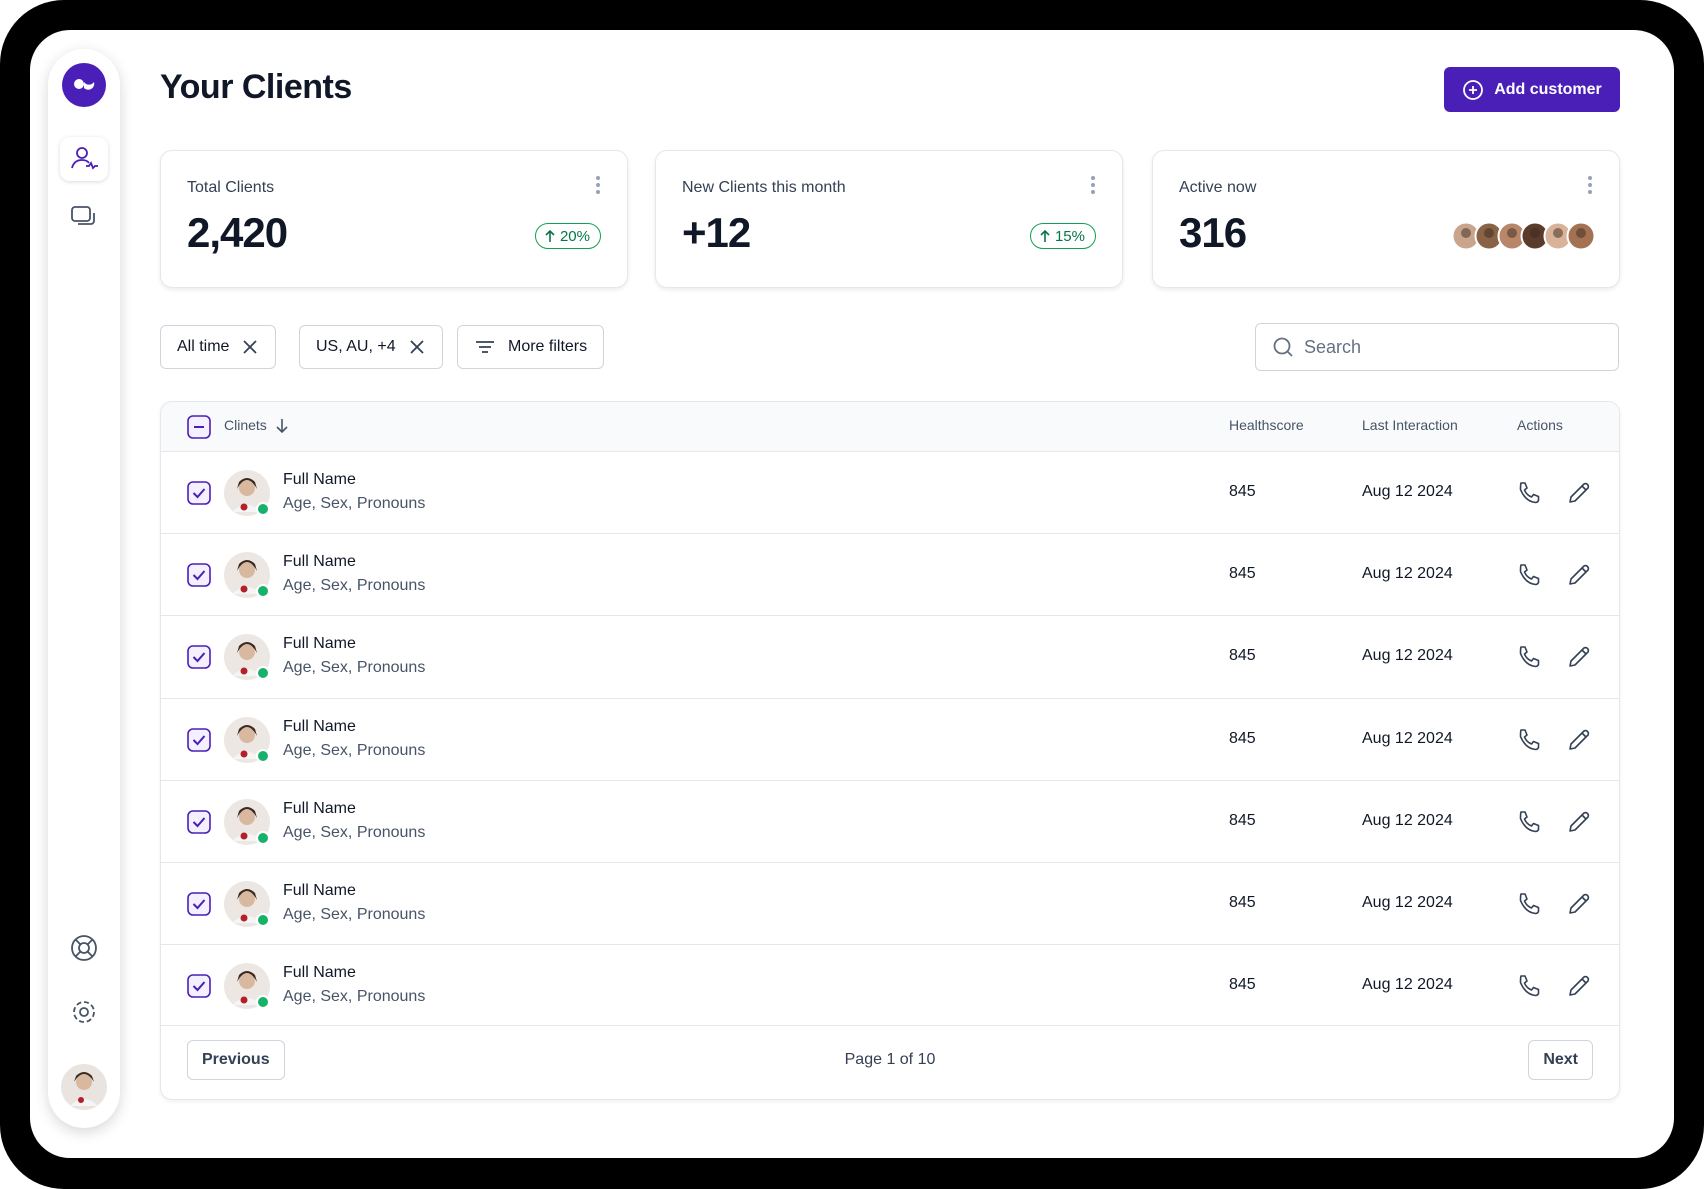  I want to click on filter-label: All time, so click(203, 346).